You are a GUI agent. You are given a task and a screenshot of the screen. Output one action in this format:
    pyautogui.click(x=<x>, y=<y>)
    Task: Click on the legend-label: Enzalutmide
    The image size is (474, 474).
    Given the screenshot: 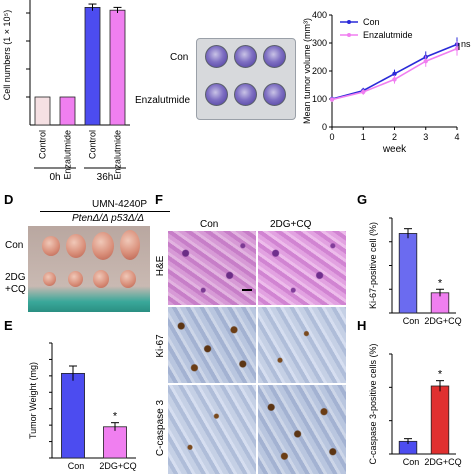 What is the action you would take?
    pyautogui.click(x=388, y=35)
    